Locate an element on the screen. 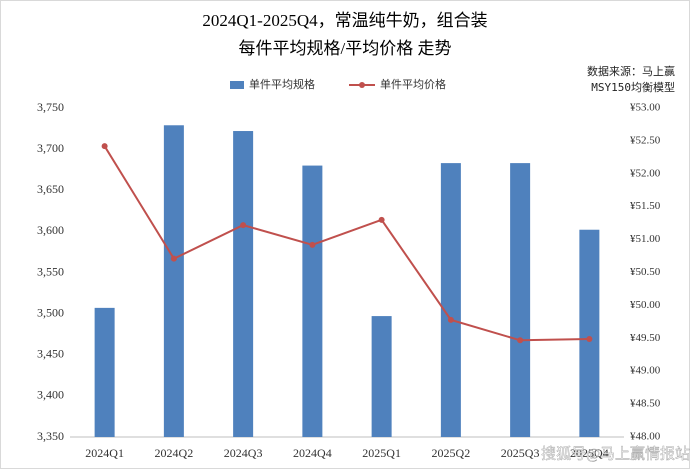 The height and width of the screenshot is (469, 690). y-tick-label: 3,400 is located at coordinates (50, 395).